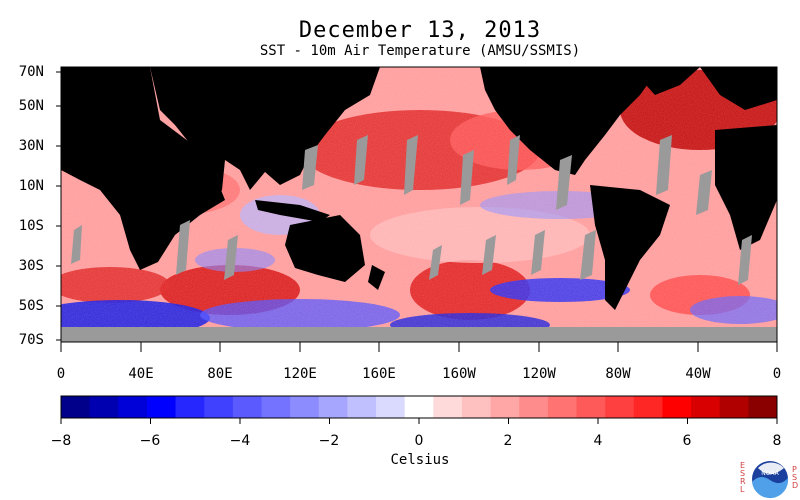 This screenshot has width=800, height=500. I want to click on colorbar-tick-label: −8, so click(61, 441).